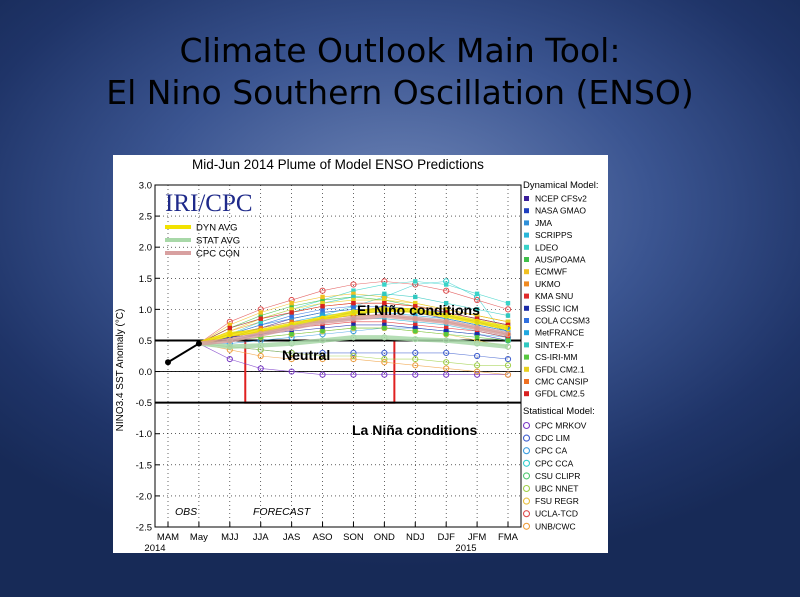 The width and height of the screenshot is (800, 597). I want to click on series-point-scripps, so click(384, 318).